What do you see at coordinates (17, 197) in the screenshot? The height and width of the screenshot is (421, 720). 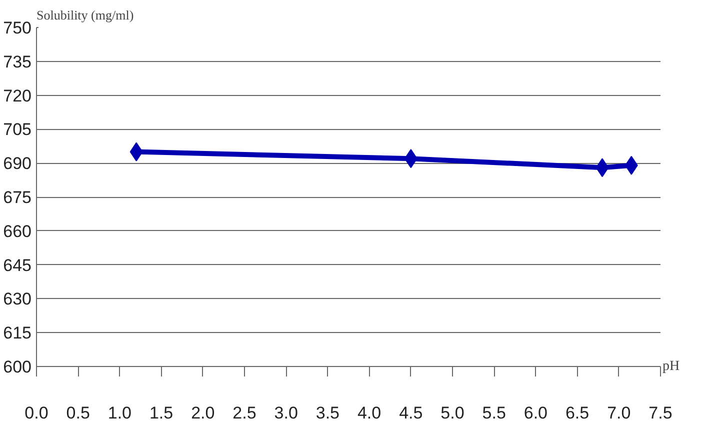 I see `y-tick-label: 675` at bounding box center [17, 197].